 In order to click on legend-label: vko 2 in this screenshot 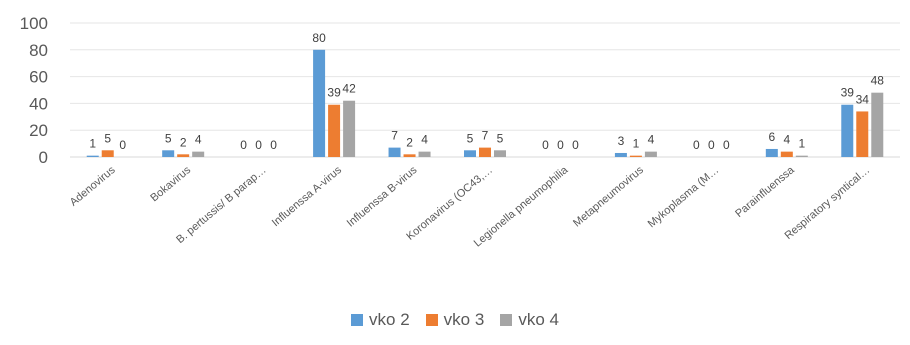, I will do `click(389, 319)`.